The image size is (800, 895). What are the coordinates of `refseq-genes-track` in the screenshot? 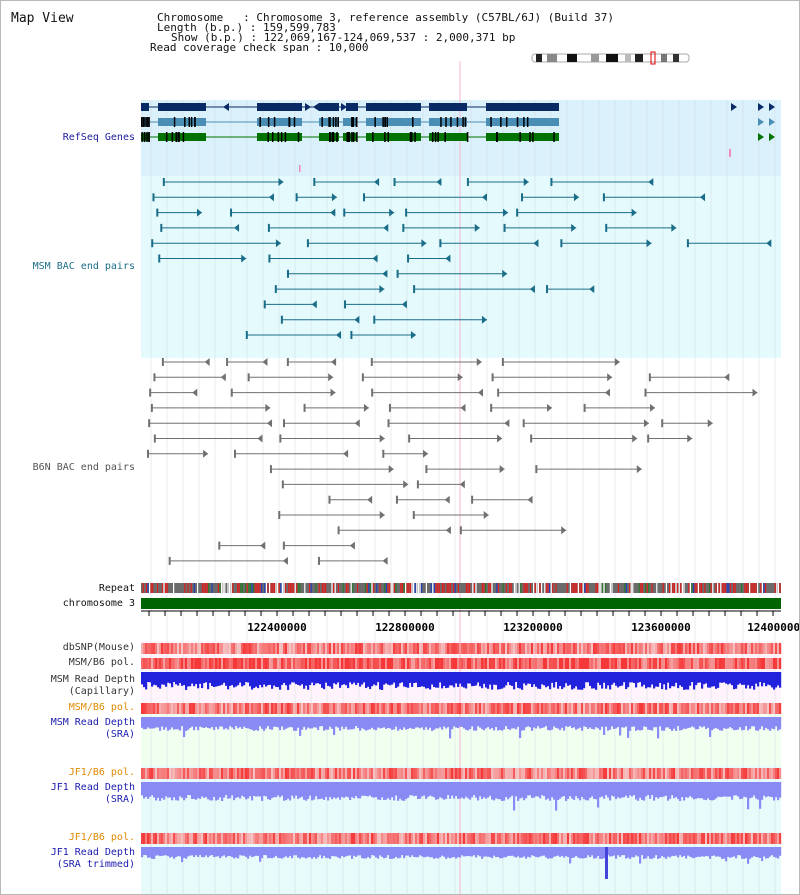 It's located at (458, 137).